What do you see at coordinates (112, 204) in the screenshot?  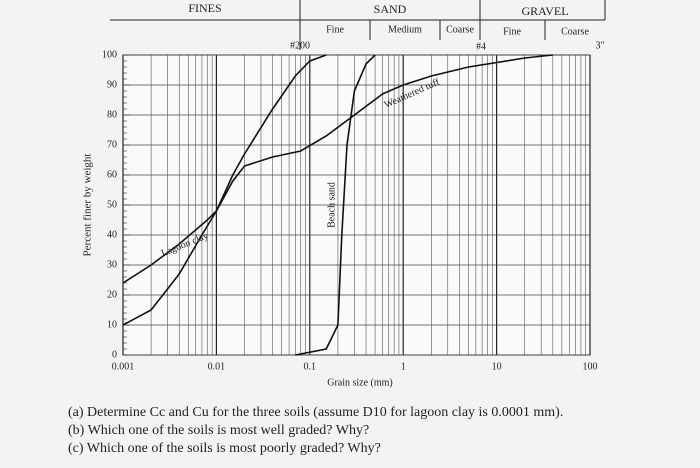 I see `y-tick-label: 50` at bounding box center [112, 204].